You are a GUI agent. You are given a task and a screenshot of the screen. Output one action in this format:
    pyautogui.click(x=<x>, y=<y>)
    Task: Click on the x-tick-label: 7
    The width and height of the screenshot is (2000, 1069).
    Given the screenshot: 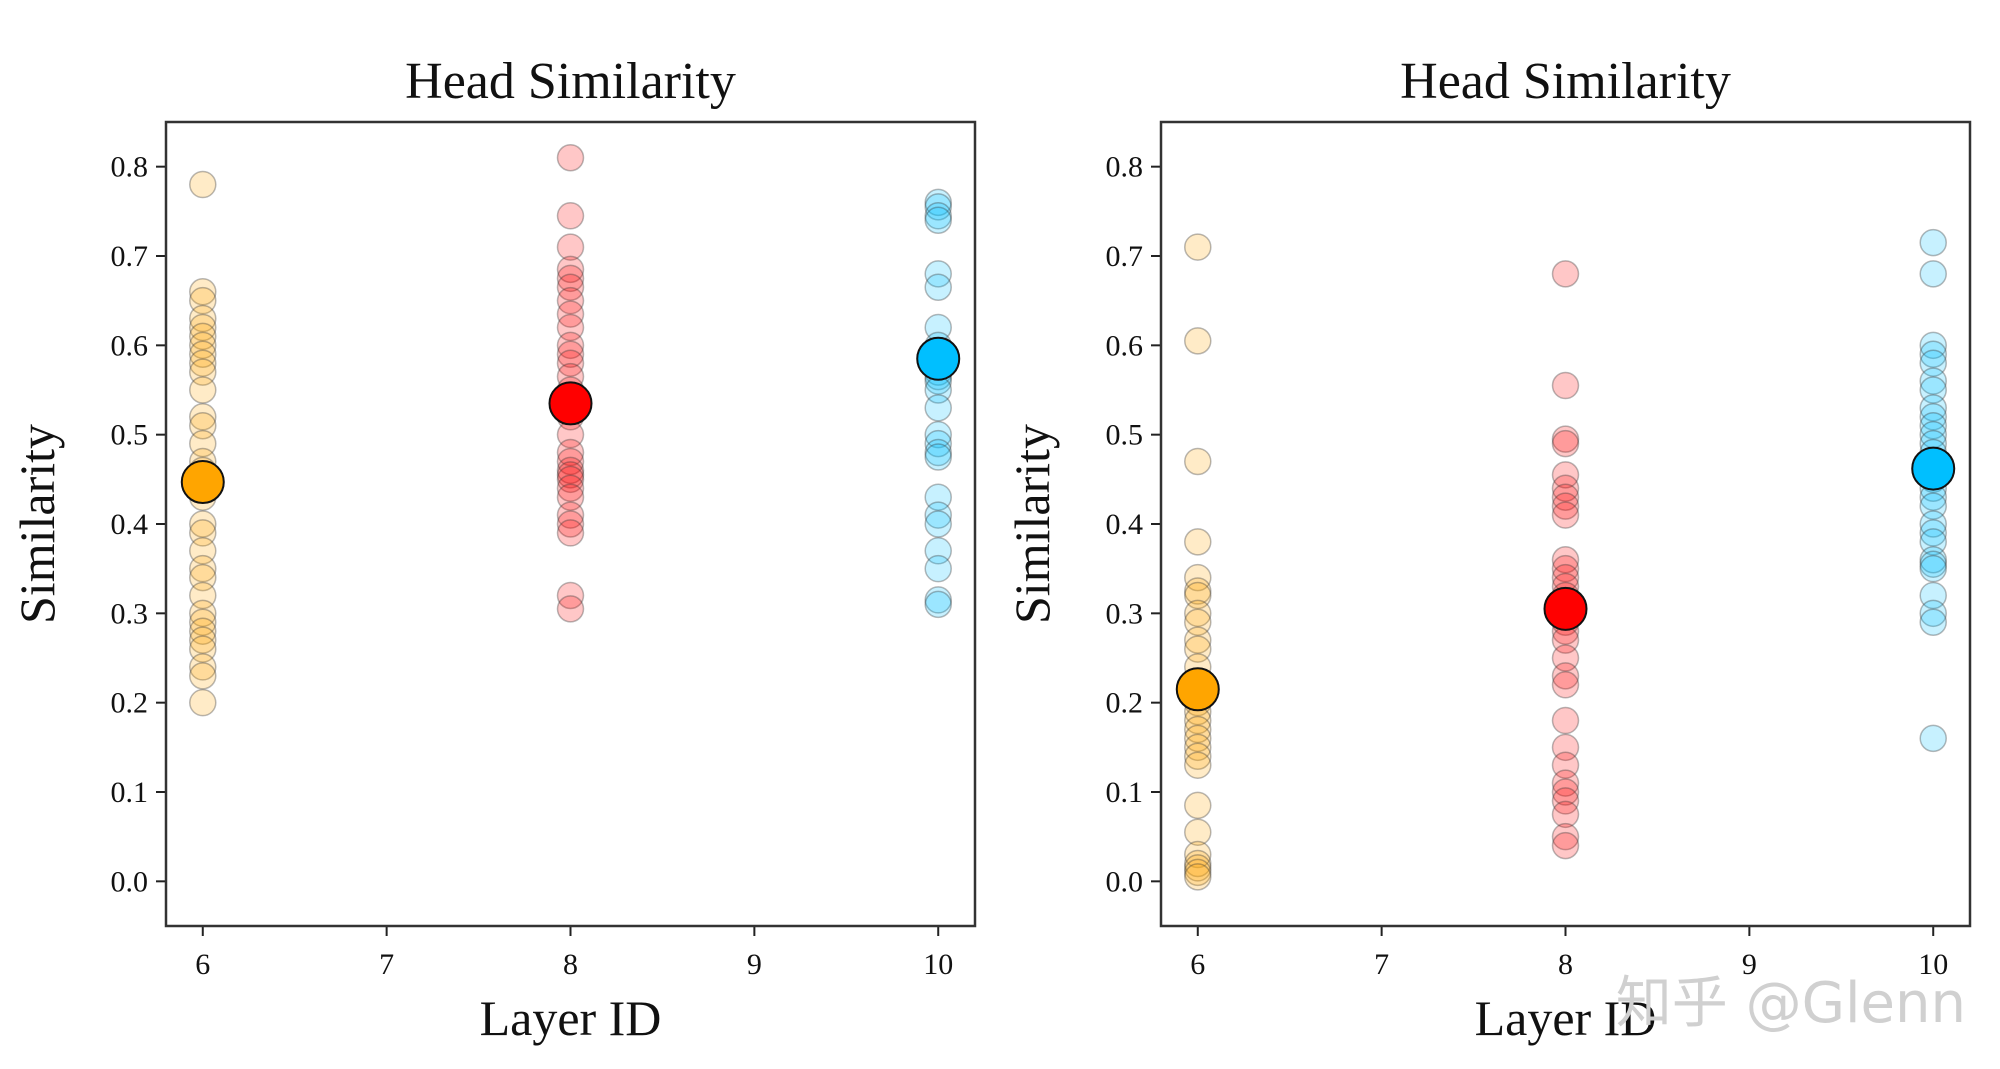 What is the action you would take?
    pyautogui.click(x=386, y=964)
    